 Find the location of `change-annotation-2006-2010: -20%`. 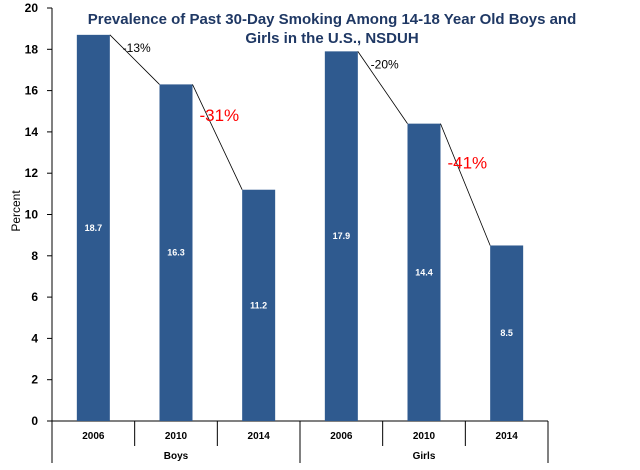

change-annotation-2006-2010: -20% is located at coordinates (385, 64).